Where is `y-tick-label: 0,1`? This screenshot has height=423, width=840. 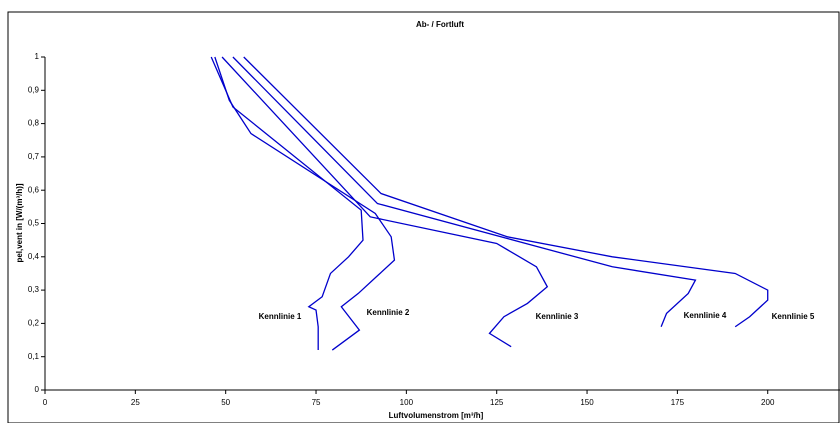 y-tick-label: 0,1 is located at coordinates (34, 356).